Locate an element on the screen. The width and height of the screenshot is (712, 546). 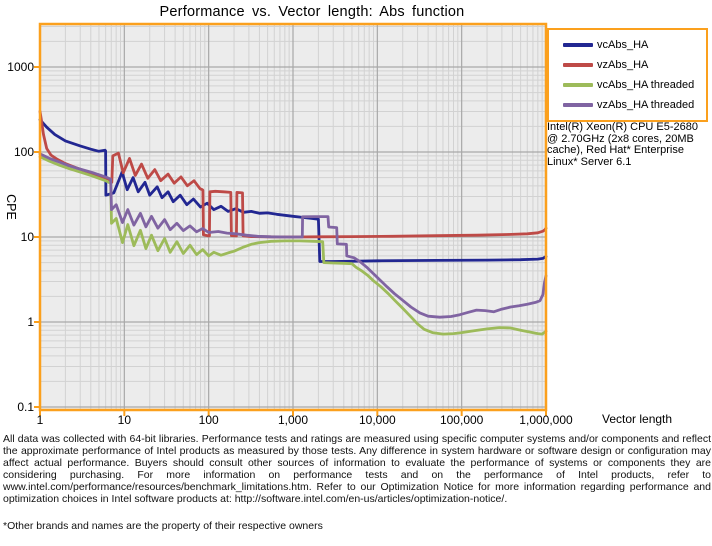
y-tick-label: 100 is located at coordinates (23, 152).